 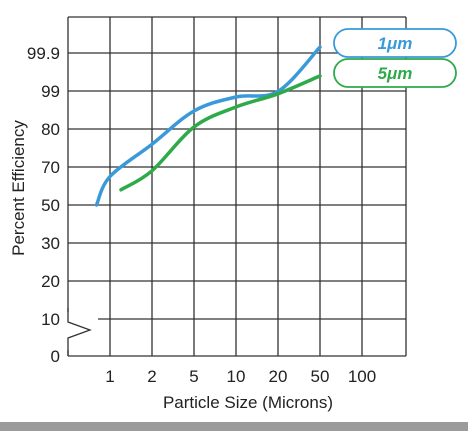 I want to click on x-tick-label: 5, so click(x=193, y=376).